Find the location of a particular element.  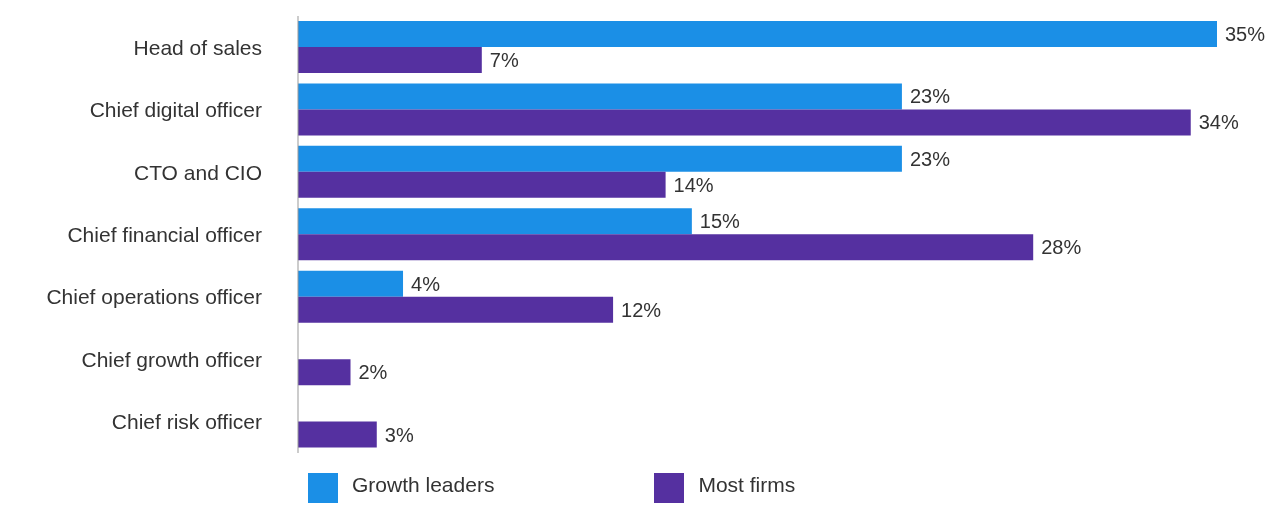

data-label: 2% is located at coordinates (373, 372).